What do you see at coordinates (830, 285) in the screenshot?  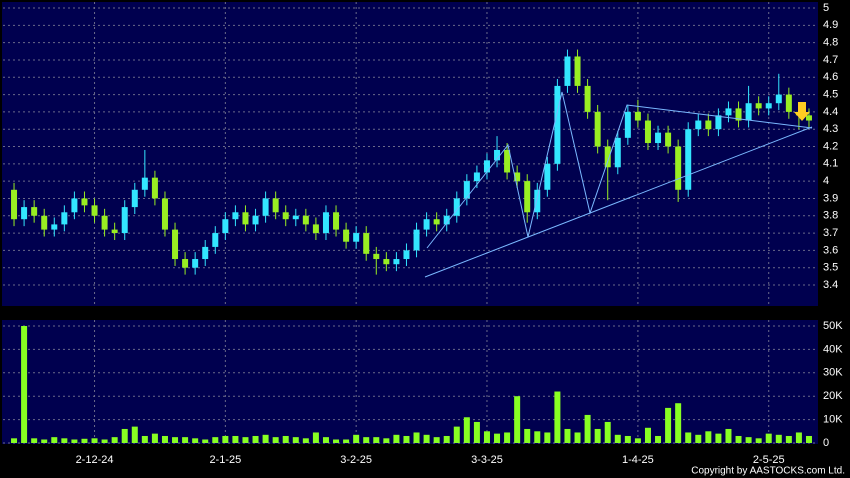 I see `y-tick-label: 3.4` at bounding box center [830, 285].